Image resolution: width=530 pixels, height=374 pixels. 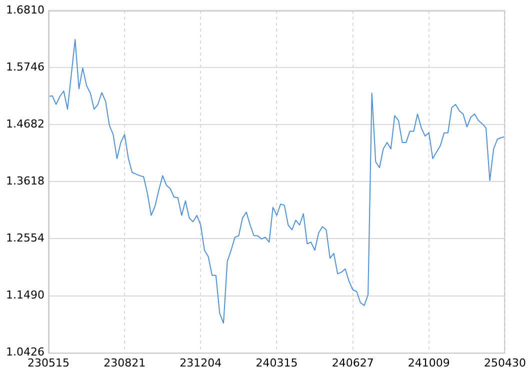 What do you see at coordinates (505, 363) in the screenshot?
I see `x-tick-label: 250430` at bounding box center [505, 363].